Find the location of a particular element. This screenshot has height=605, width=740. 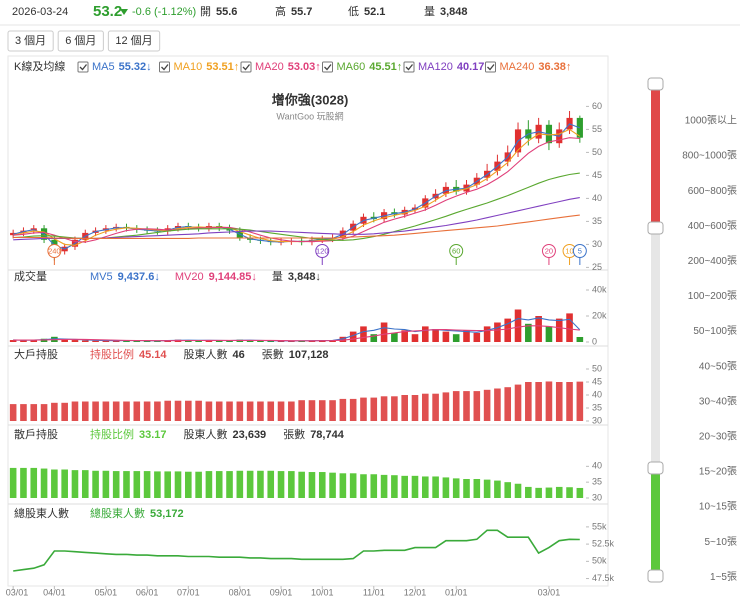

slider-label: 40~50張 is located at coordinates (718, 366).